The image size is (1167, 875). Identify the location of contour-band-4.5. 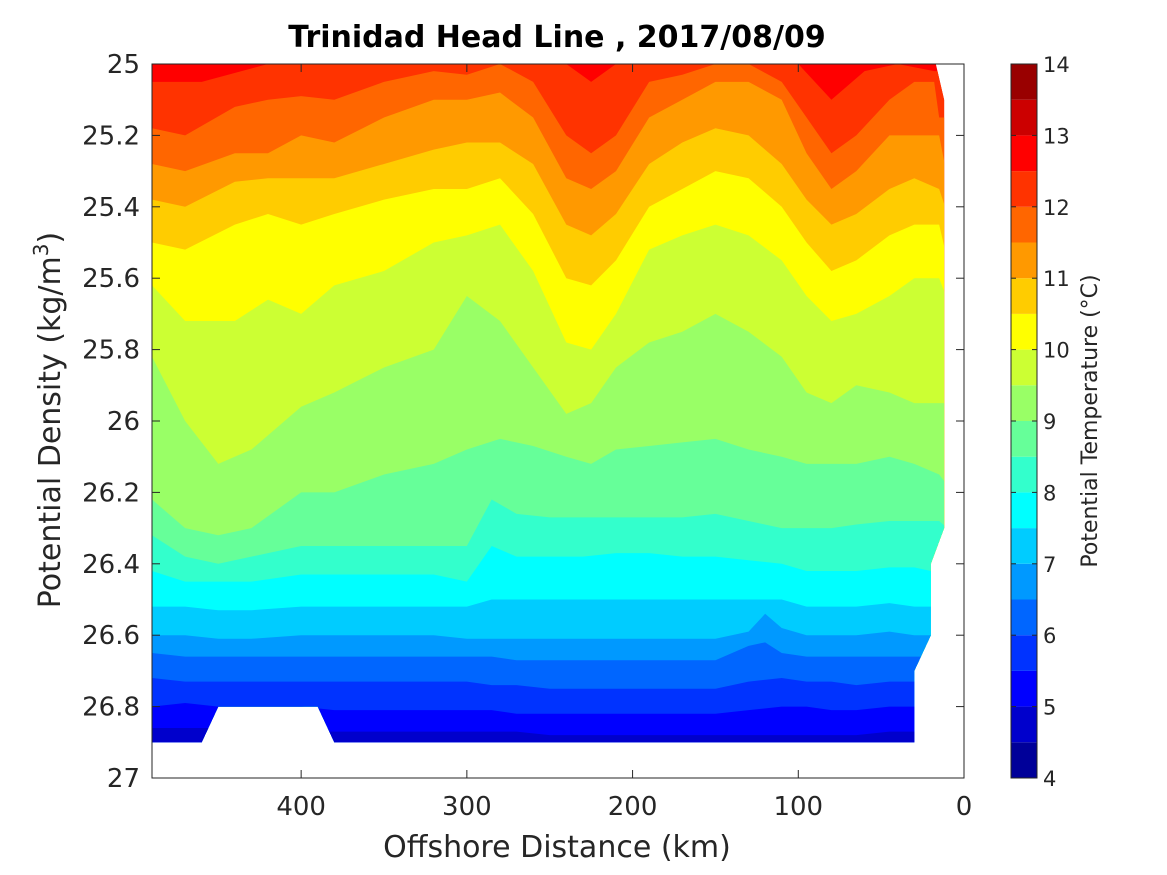
(548, 735).